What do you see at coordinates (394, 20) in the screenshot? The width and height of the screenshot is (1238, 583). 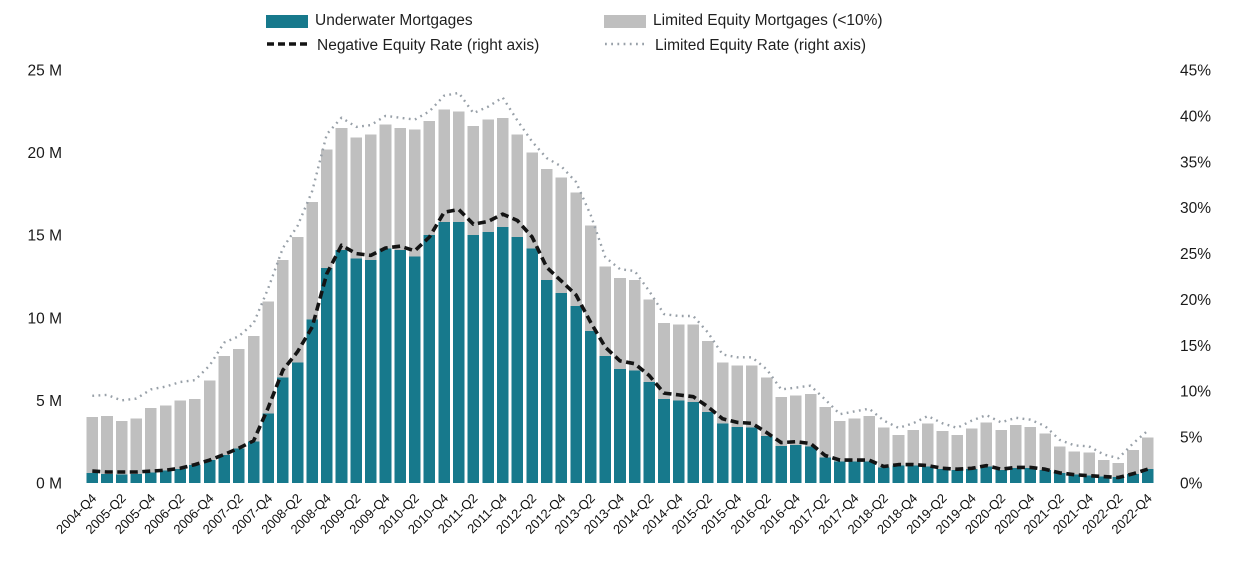 I see `legend-label: Underwater Mortgages` at bounding box center [394, 20].